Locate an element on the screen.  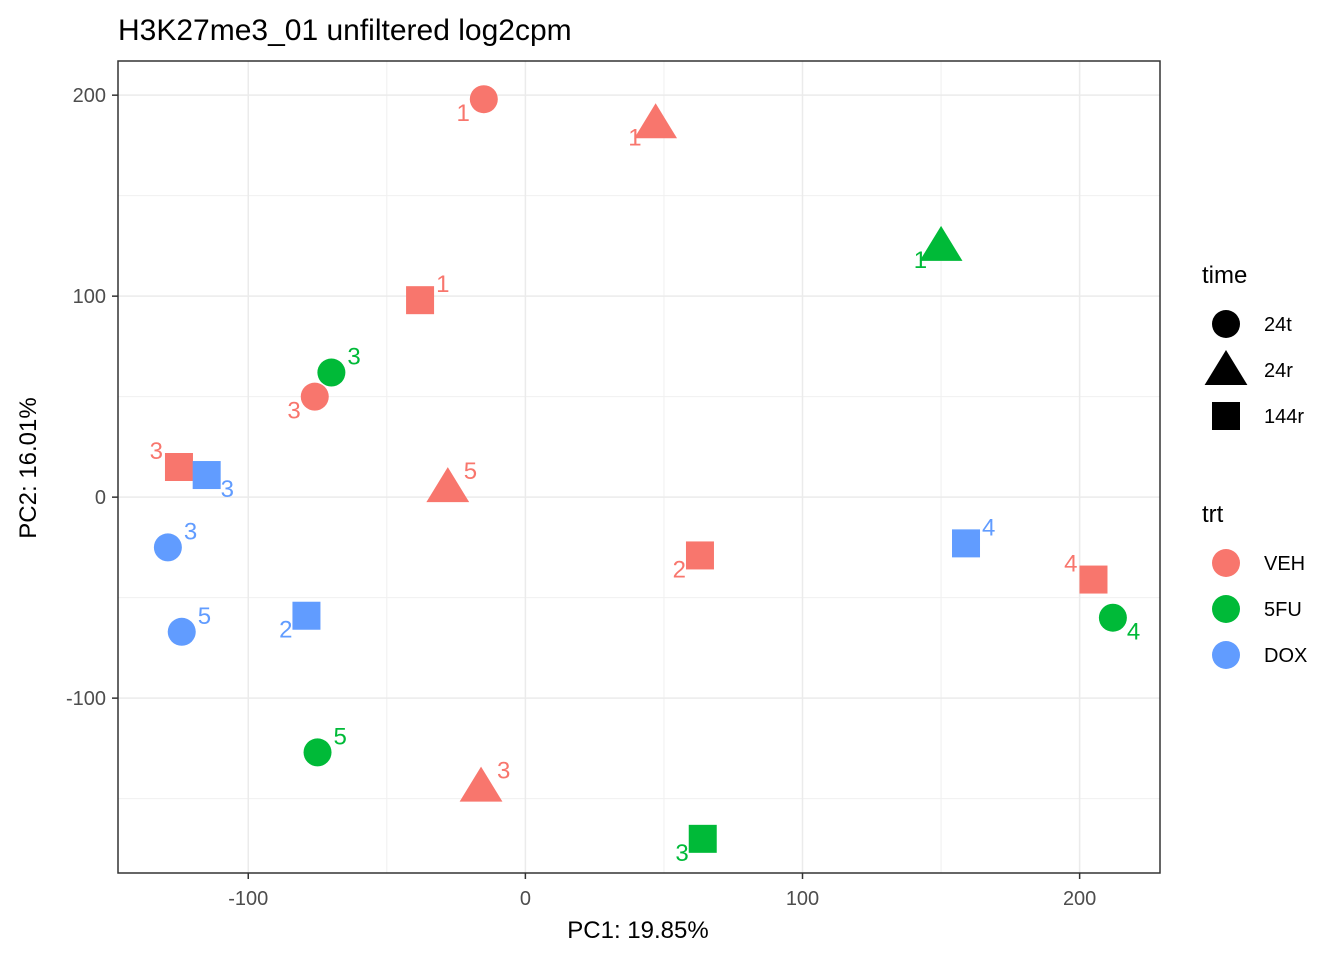
x-tick-label: 0 is located at coordinates (525, 899).